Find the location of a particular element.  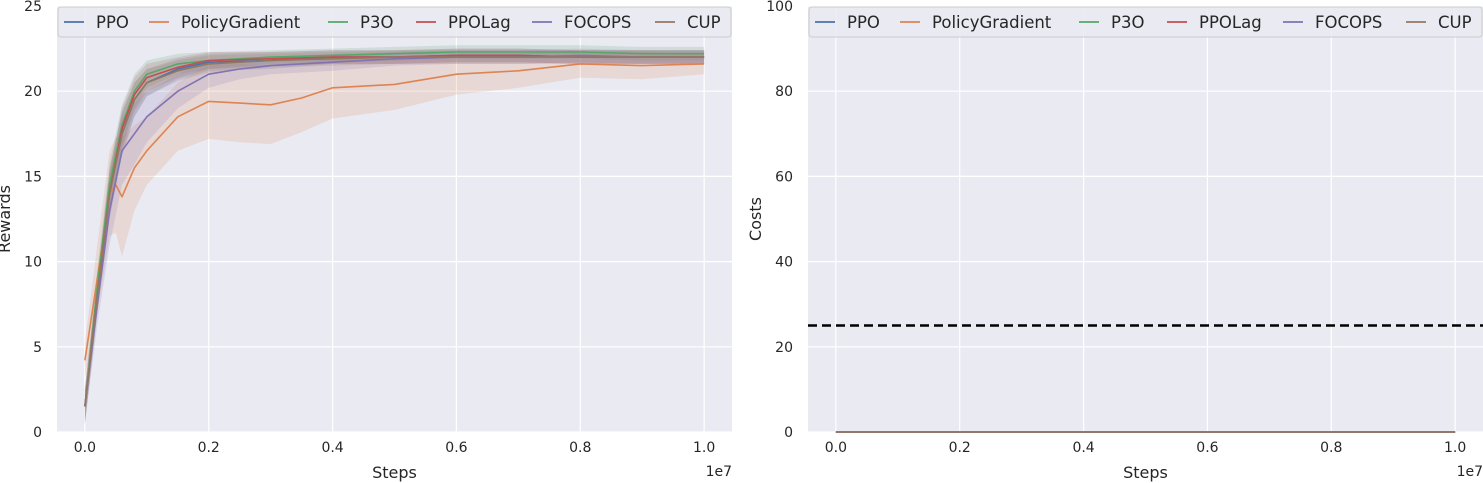

y-tick-label: 60 is located at coordinates (784, 177).